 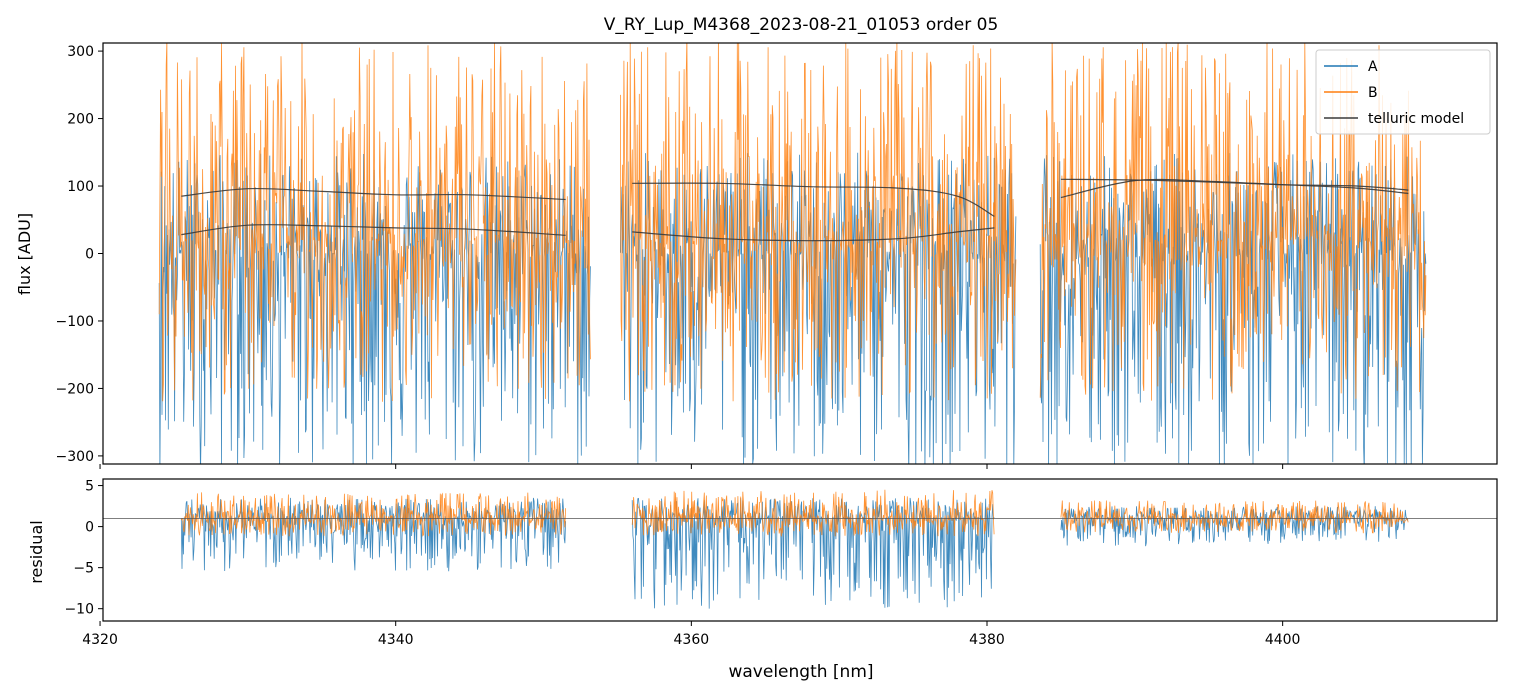 I want to click on legend-box, so click(x=1403, y=92).